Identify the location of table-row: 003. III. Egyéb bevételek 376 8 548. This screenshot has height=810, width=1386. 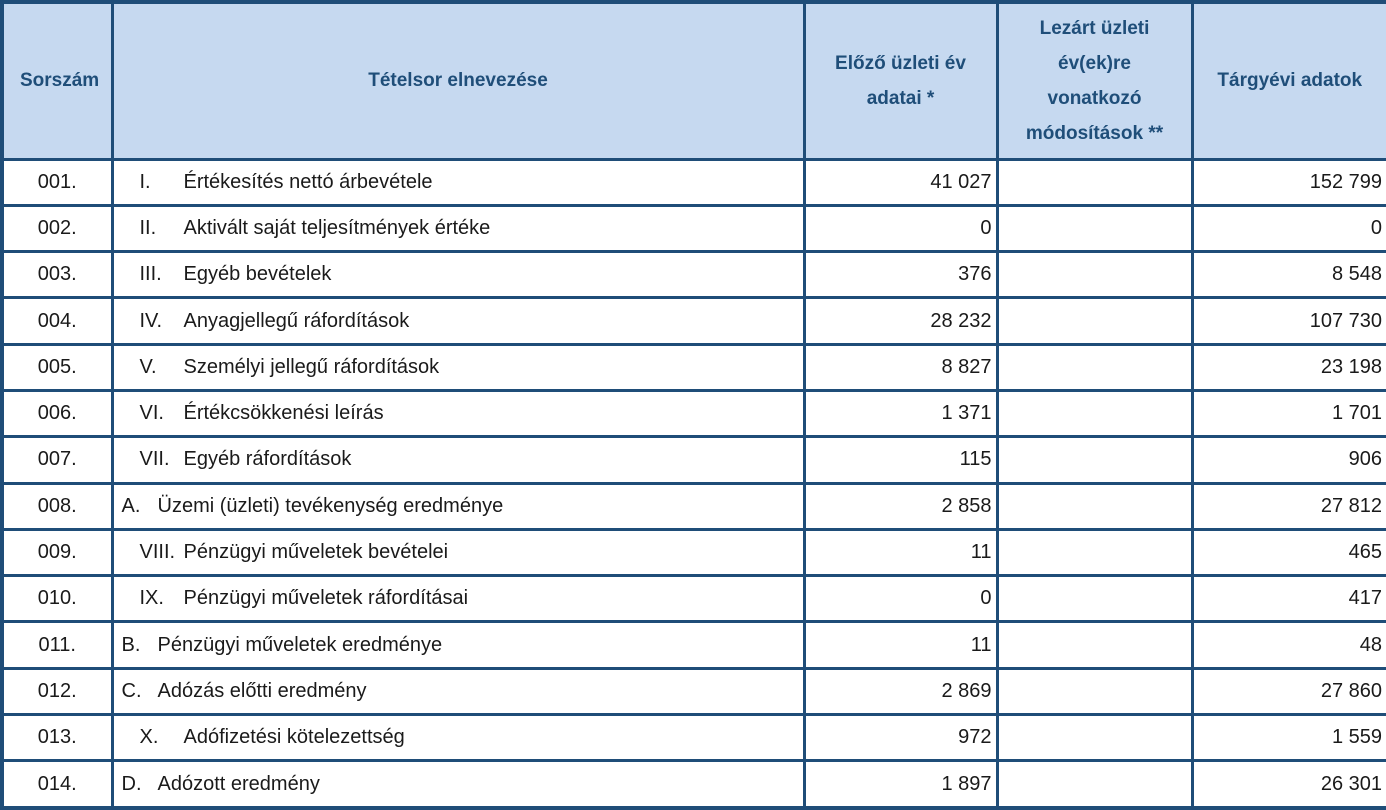
(693, 275).